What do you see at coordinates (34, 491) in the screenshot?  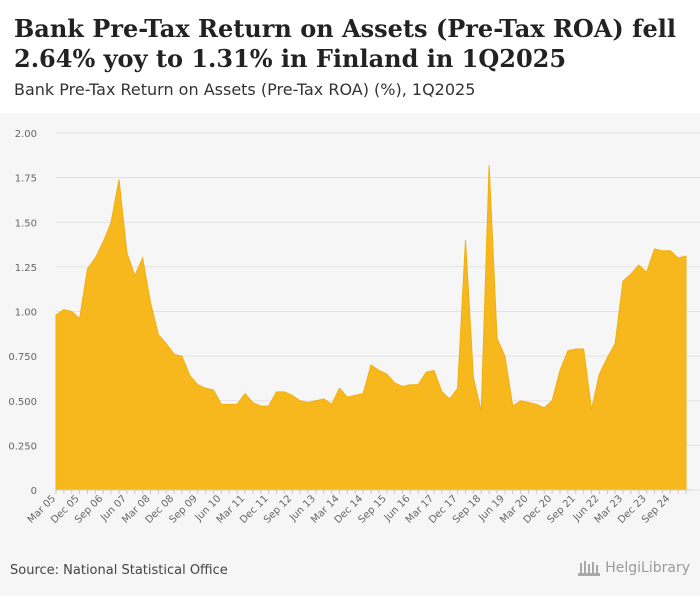 I see `y-tick-label: 0` at bounding box center [34, 491].